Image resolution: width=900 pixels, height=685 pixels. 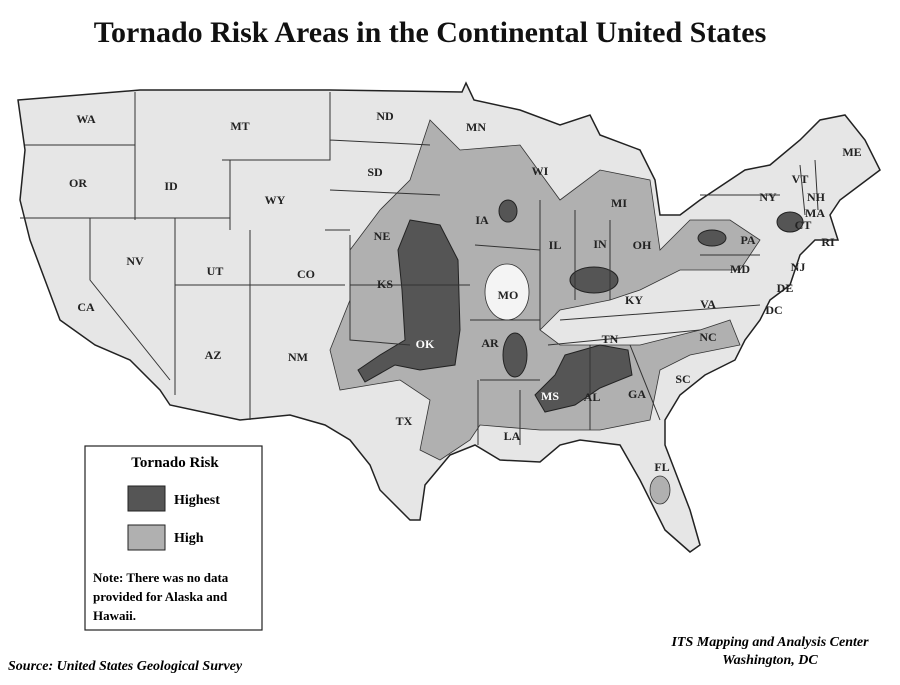 What do you see at coordinates (404, 421) in the screenshot?
I see `state-label: TX` at bounding box center [404, 421].